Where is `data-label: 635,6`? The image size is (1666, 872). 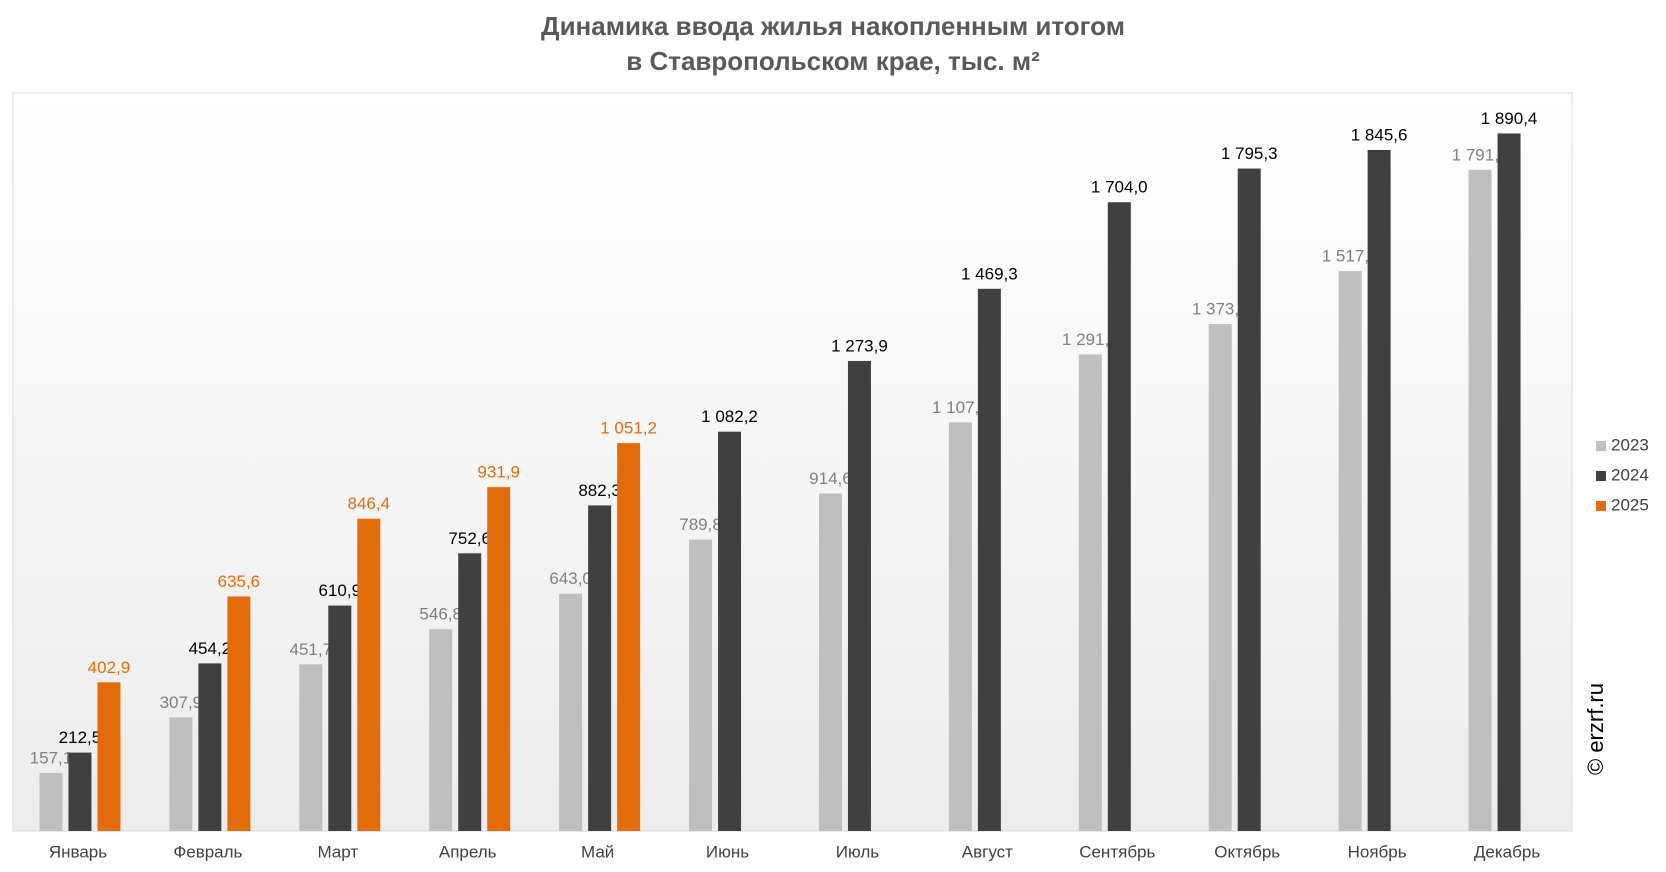
data-label: 635,6 is located at coordinates (239, 581).